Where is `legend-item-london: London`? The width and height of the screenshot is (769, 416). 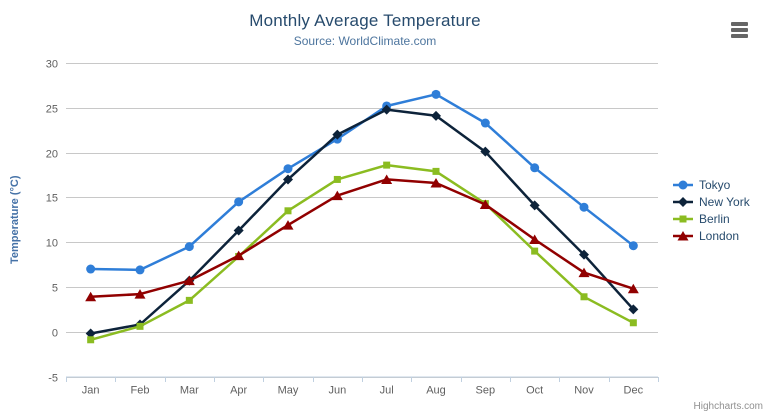
legend-item-london: London is located at coordinates (711, 235).